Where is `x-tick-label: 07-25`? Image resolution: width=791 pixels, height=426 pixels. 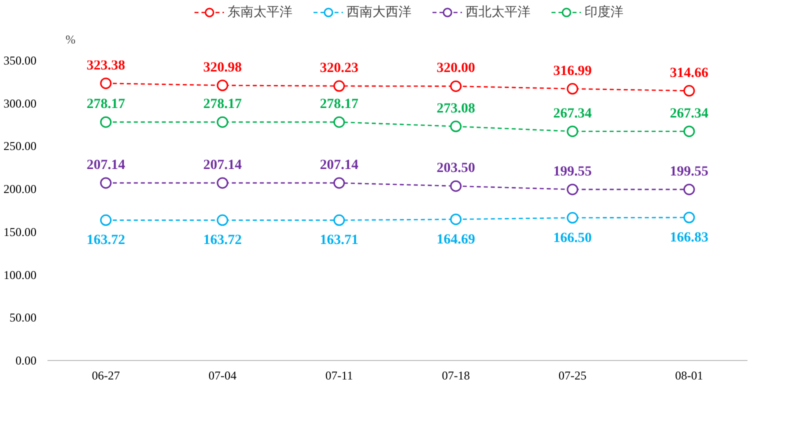
x-tick-label: 07-25 is located at coordinates (572, 375).